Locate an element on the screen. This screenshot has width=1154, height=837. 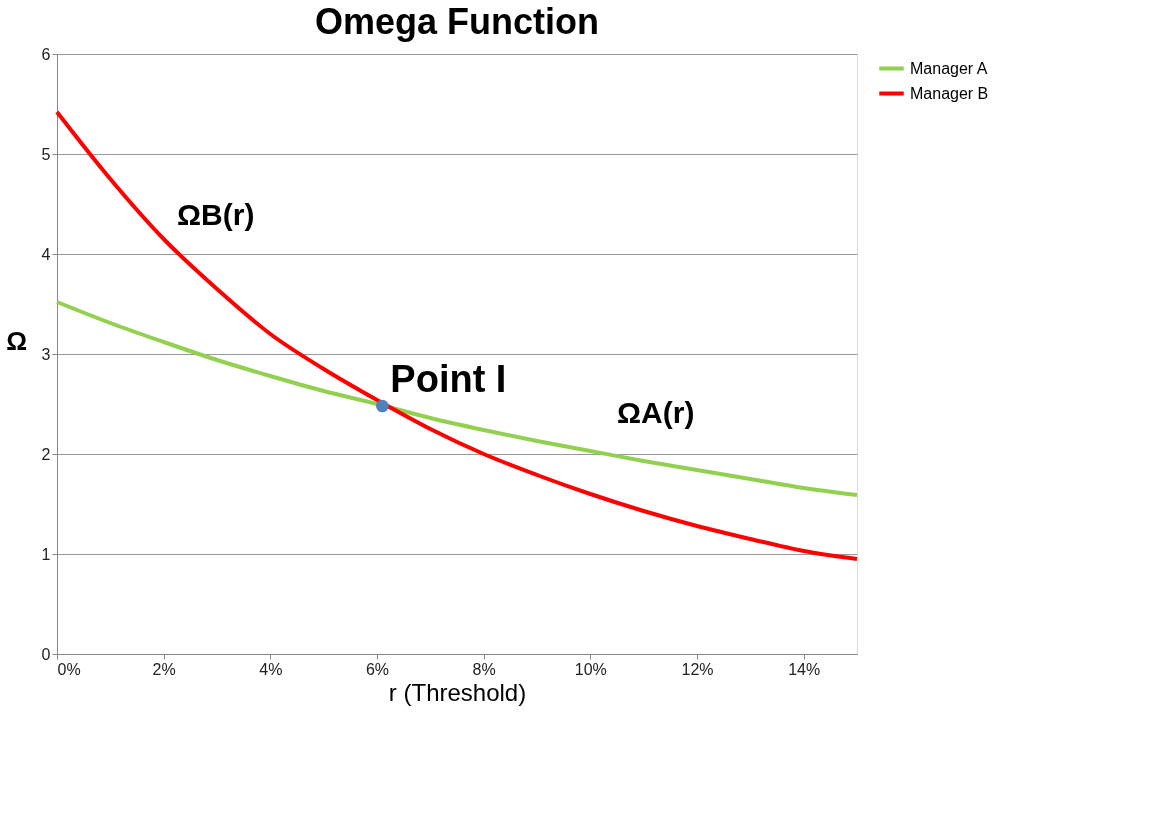
x-tick-label: 10% is located at coordinates (590, 669).